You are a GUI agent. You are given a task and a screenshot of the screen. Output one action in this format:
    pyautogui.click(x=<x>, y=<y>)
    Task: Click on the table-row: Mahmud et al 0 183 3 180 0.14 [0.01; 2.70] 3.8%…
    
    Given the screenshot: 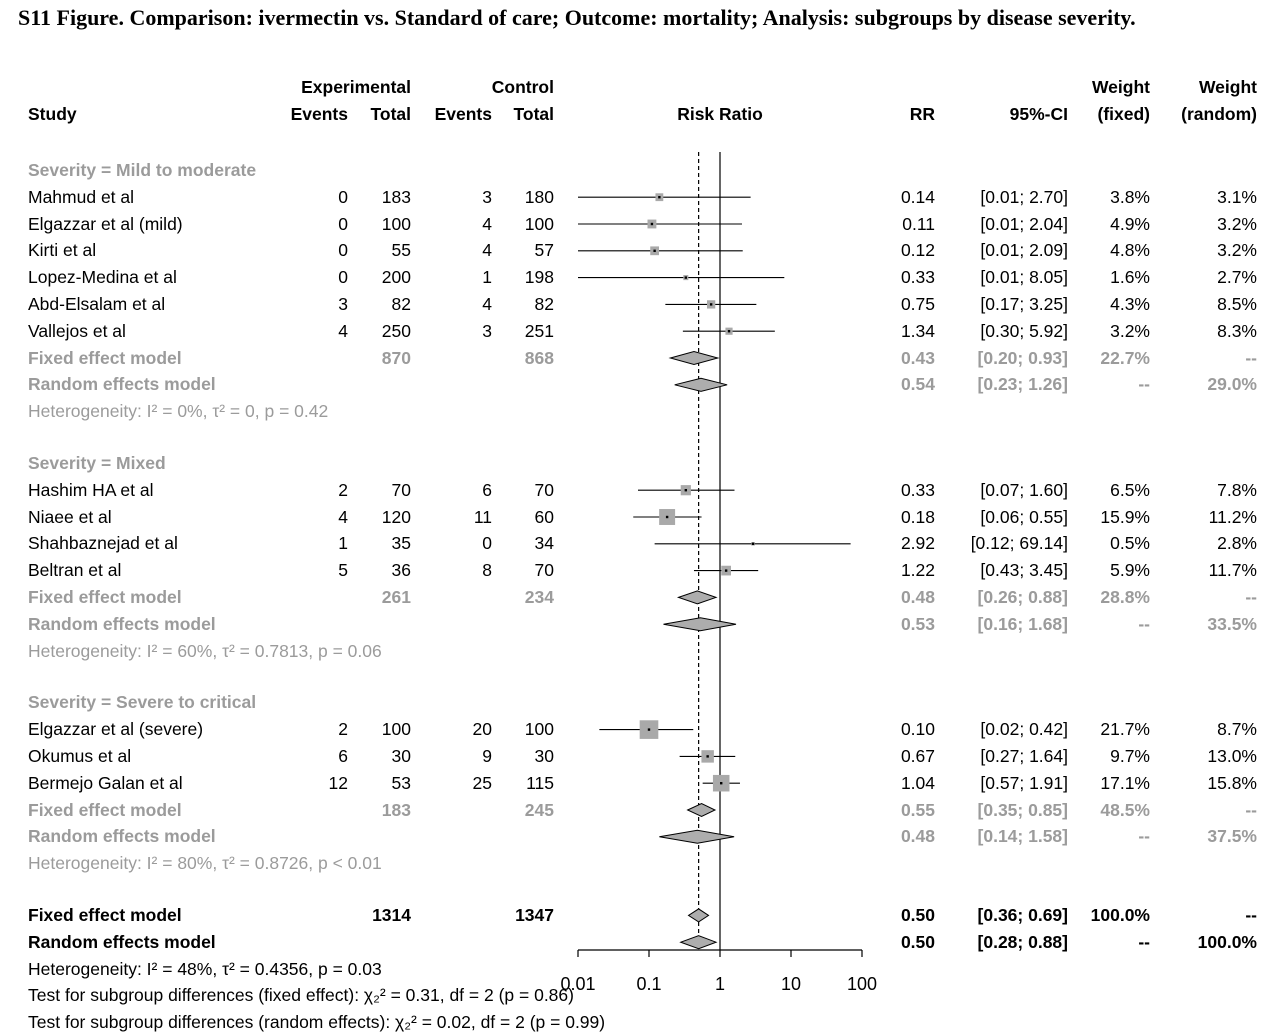 What is the action you would take?
    pyautogui.click(x=640, y=197)
    